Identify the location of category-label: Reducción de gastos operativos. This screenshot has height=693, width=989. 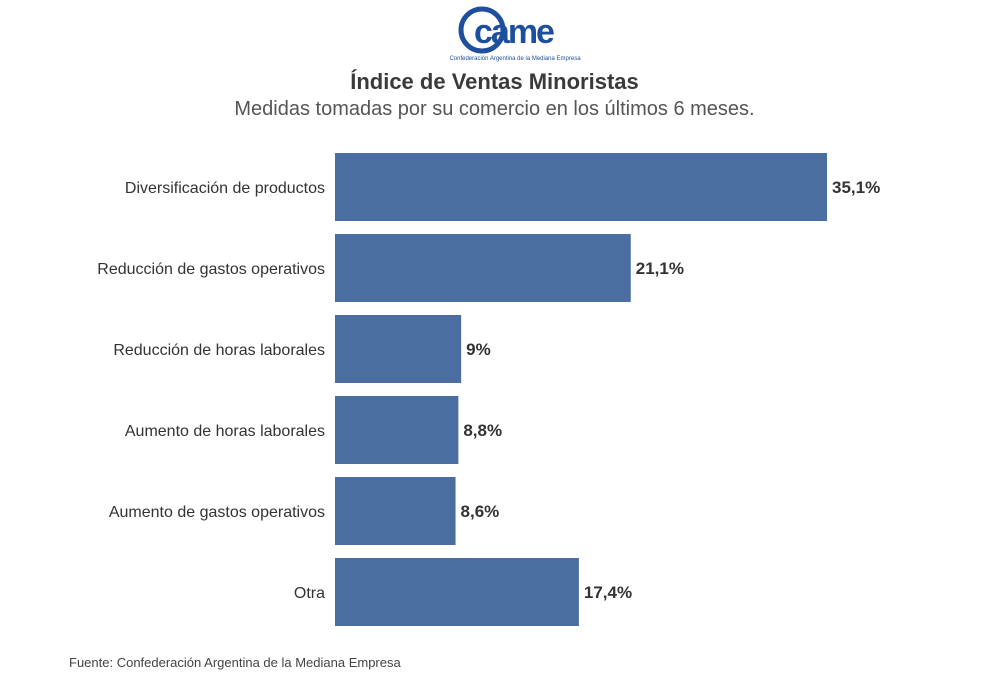
(211, 269).